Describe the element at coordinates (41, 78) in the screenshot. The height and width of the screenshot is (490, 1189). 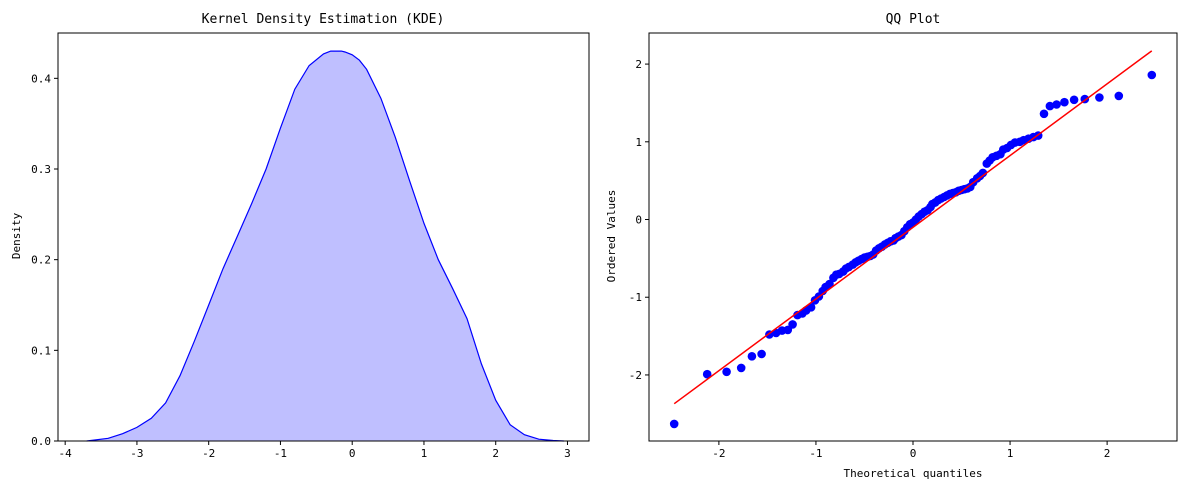
I see `kde-y-tick-label: 0.4` at that location.